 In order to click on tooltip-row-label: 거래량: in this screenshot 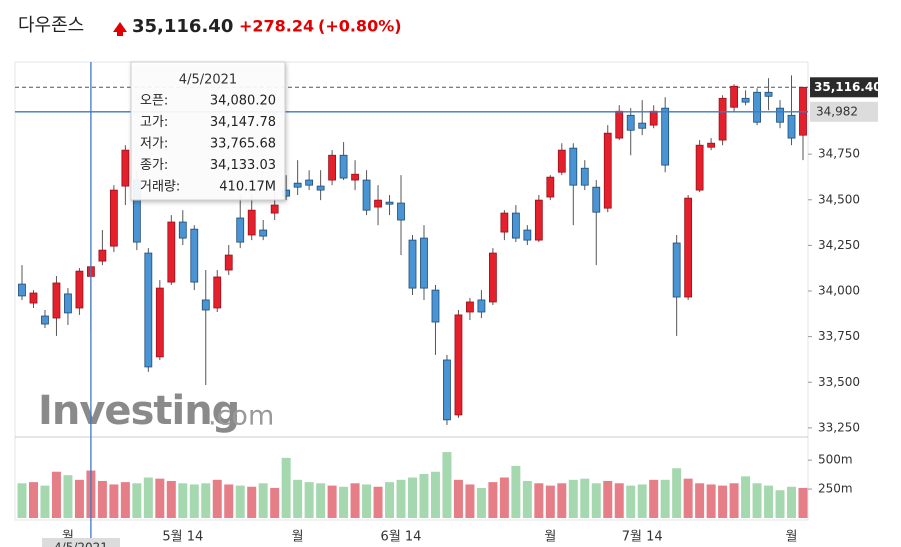, I will do `click(160, 187)`.